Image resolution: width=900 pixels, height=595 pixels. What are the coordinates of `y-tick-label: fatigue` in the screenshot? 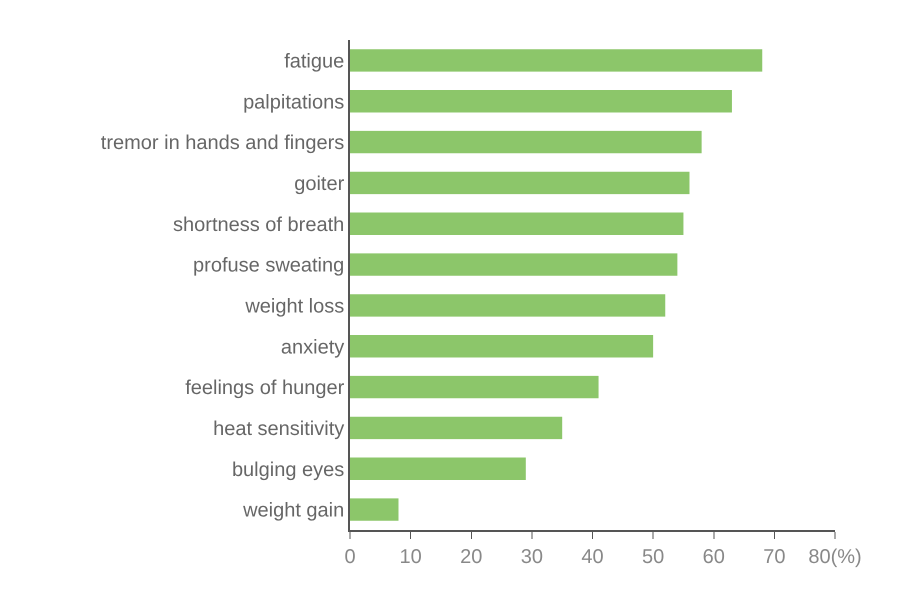 It's located at (314, 61).